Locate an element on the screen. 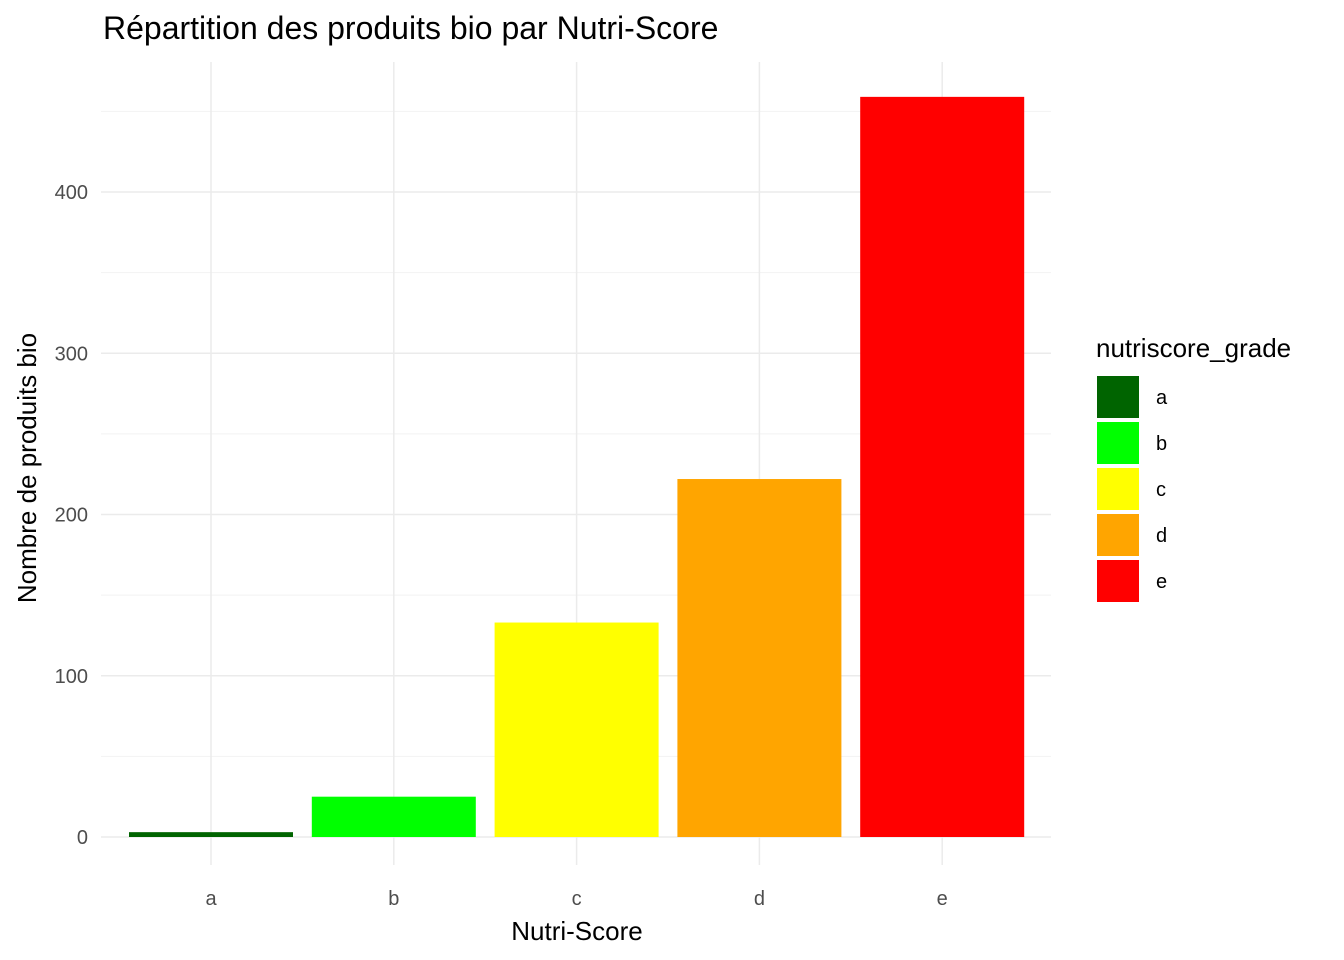 Image resolution: width=1344 pixels, height=960 pixels. y-tick-label: 200 is located at coordinates (71, 516).